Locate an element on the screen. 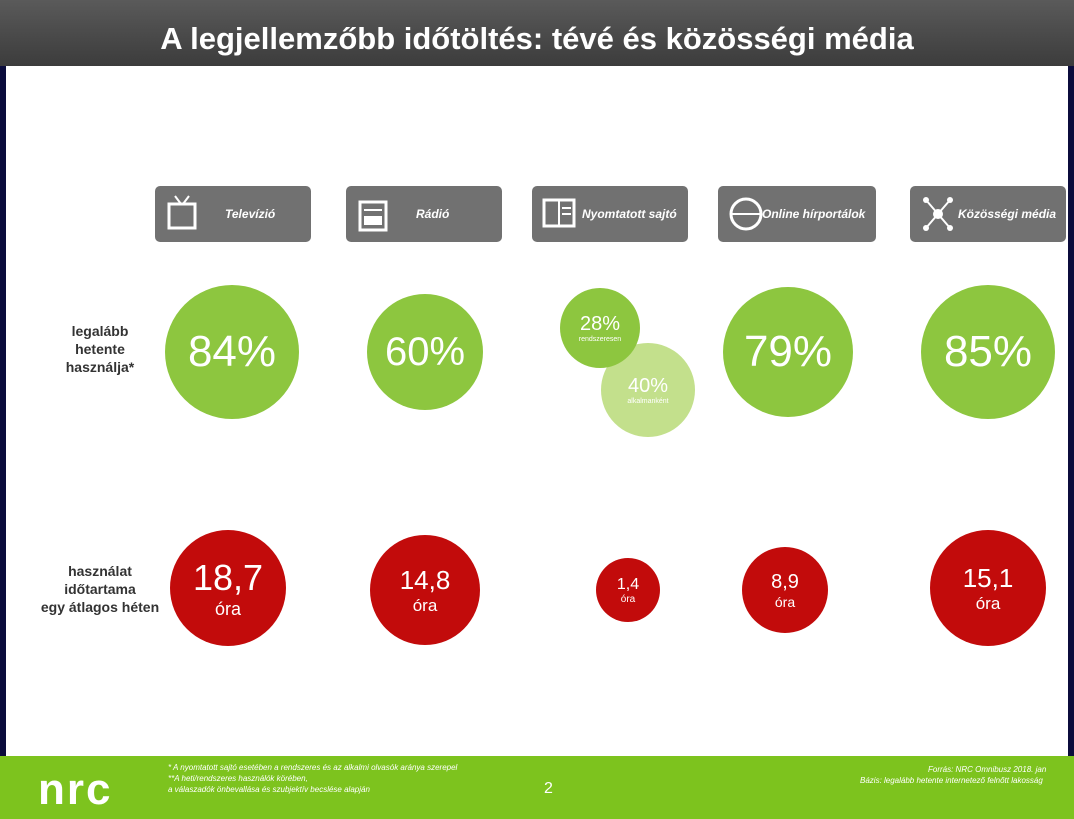  category-label: Rádió is located at coordinates (433, 214).